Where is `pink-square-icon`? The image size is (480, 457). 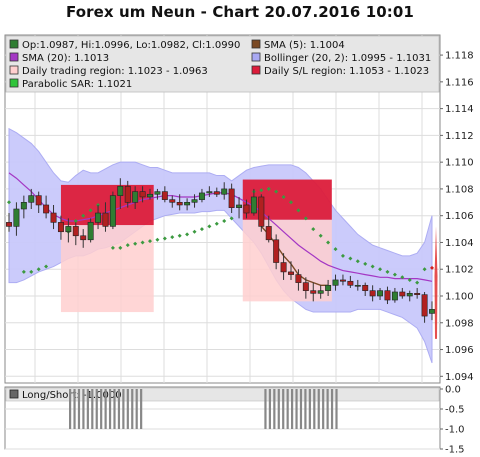
pink-square-icon is located at coordinates (14, 70).